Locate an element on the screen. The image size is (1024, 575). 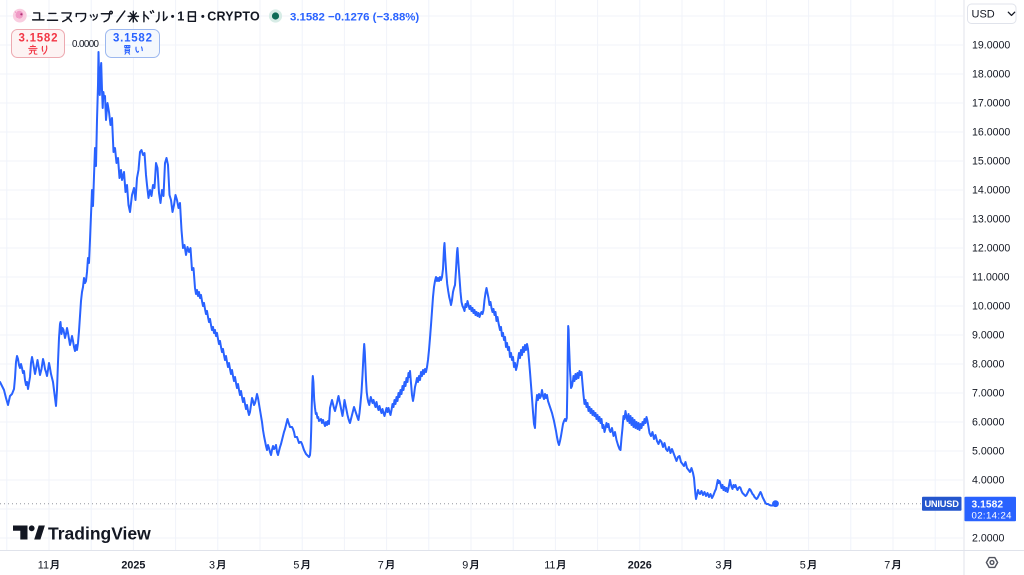
svg-text: 2.0000 is located at coordinates (988, 539).